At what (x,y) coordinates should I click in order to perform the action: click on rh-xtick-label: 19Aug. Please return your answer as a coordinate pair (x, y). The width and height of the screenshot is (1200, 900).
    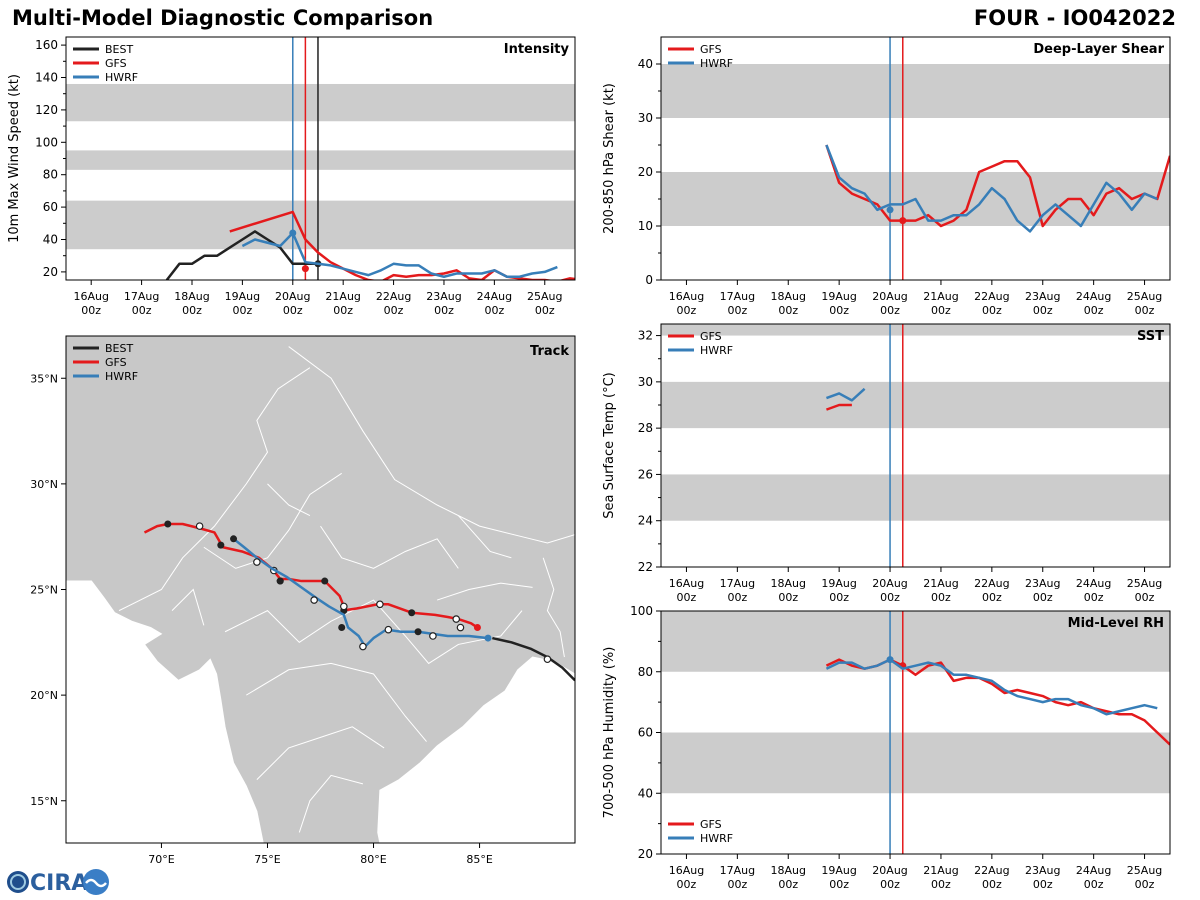
    Looking at the image, I should click on (838, 870).